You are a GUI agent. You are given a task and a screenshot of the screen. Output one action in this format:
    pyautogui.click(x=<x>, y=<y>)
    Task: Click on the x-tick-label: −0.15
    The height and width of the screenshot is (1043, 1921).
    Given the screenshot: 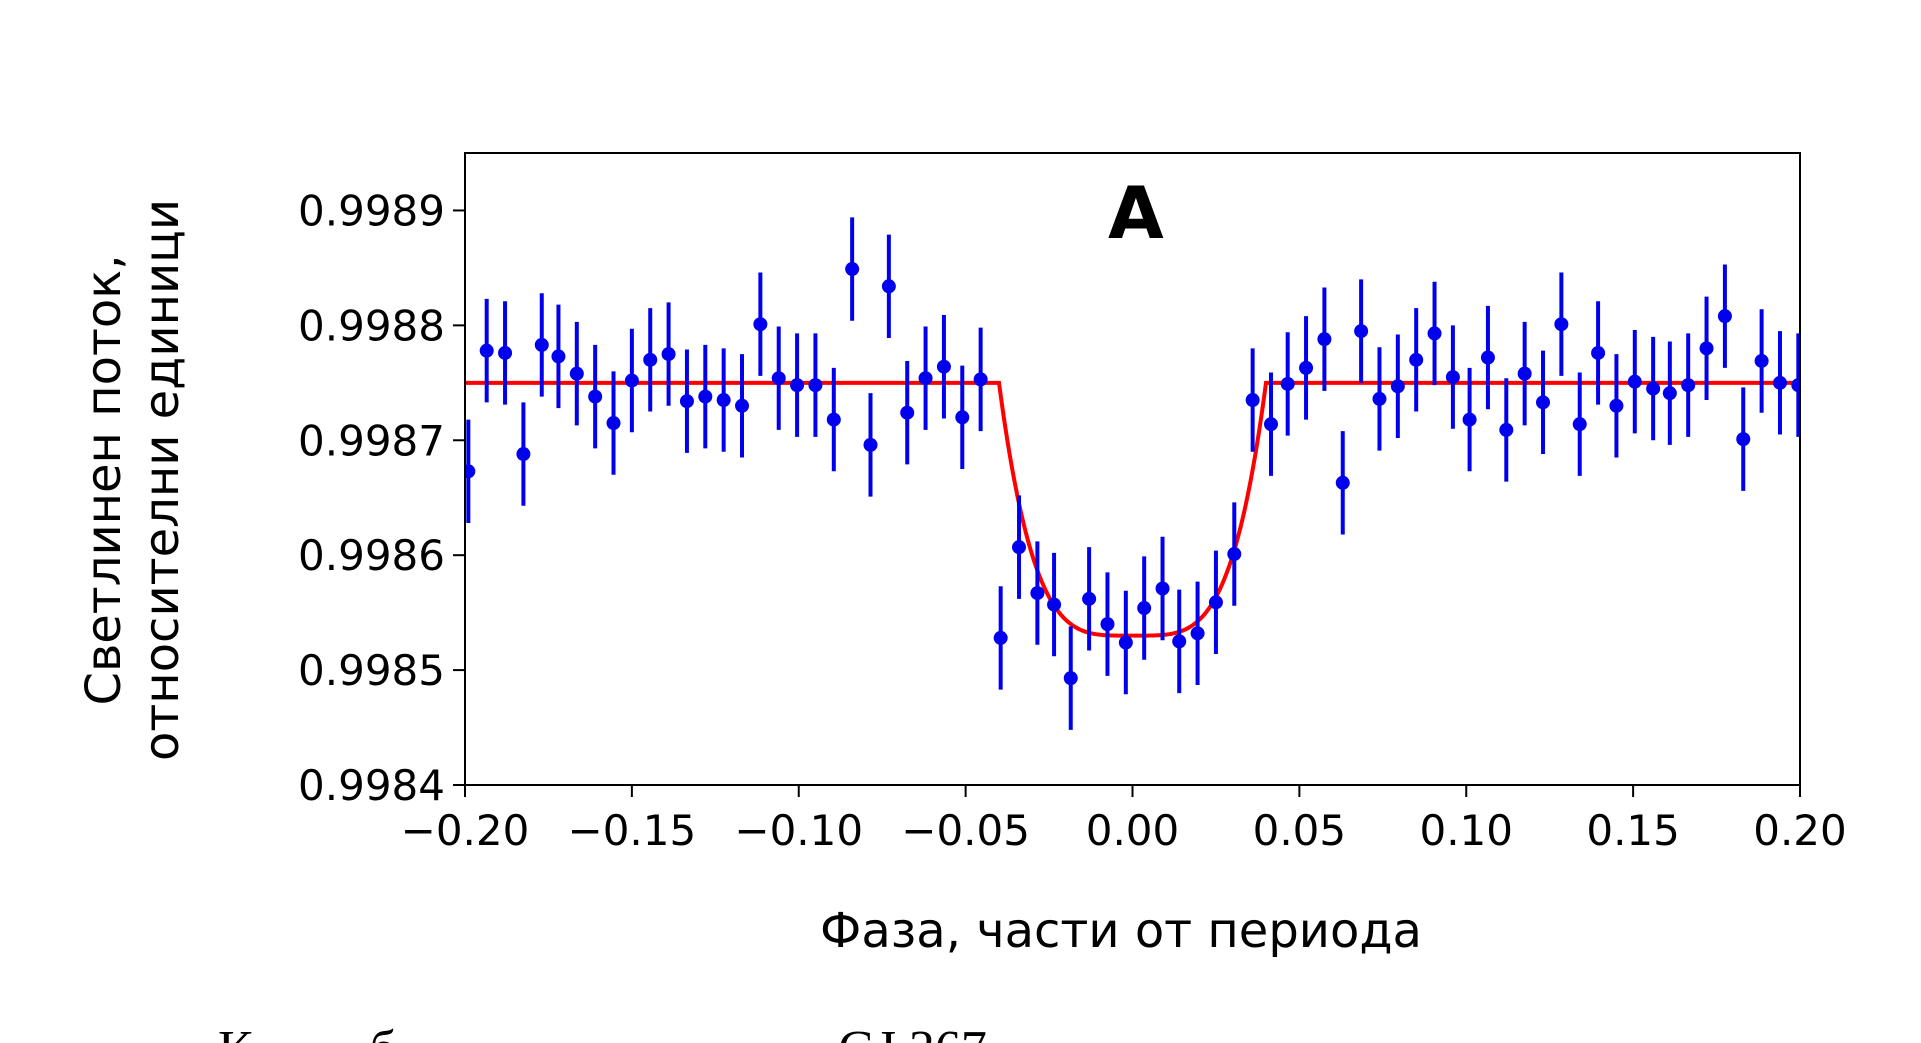 What is the action you would take?
    pyautogui.click(x=632, y=830)
    